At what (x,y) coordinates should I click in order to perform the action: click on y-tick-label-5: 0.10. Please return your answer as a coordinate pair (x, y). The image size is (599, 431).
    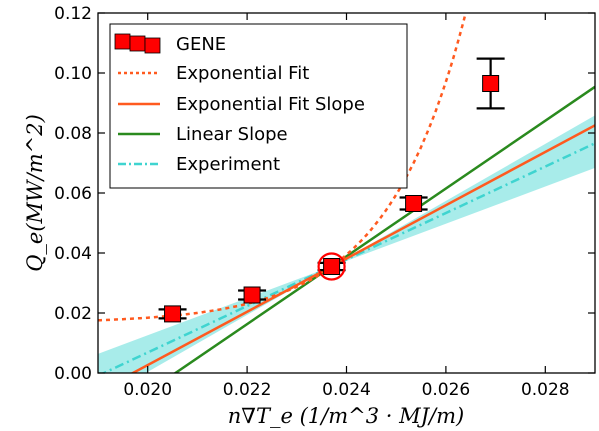
    Looking at the image, I should click on (73, 74).